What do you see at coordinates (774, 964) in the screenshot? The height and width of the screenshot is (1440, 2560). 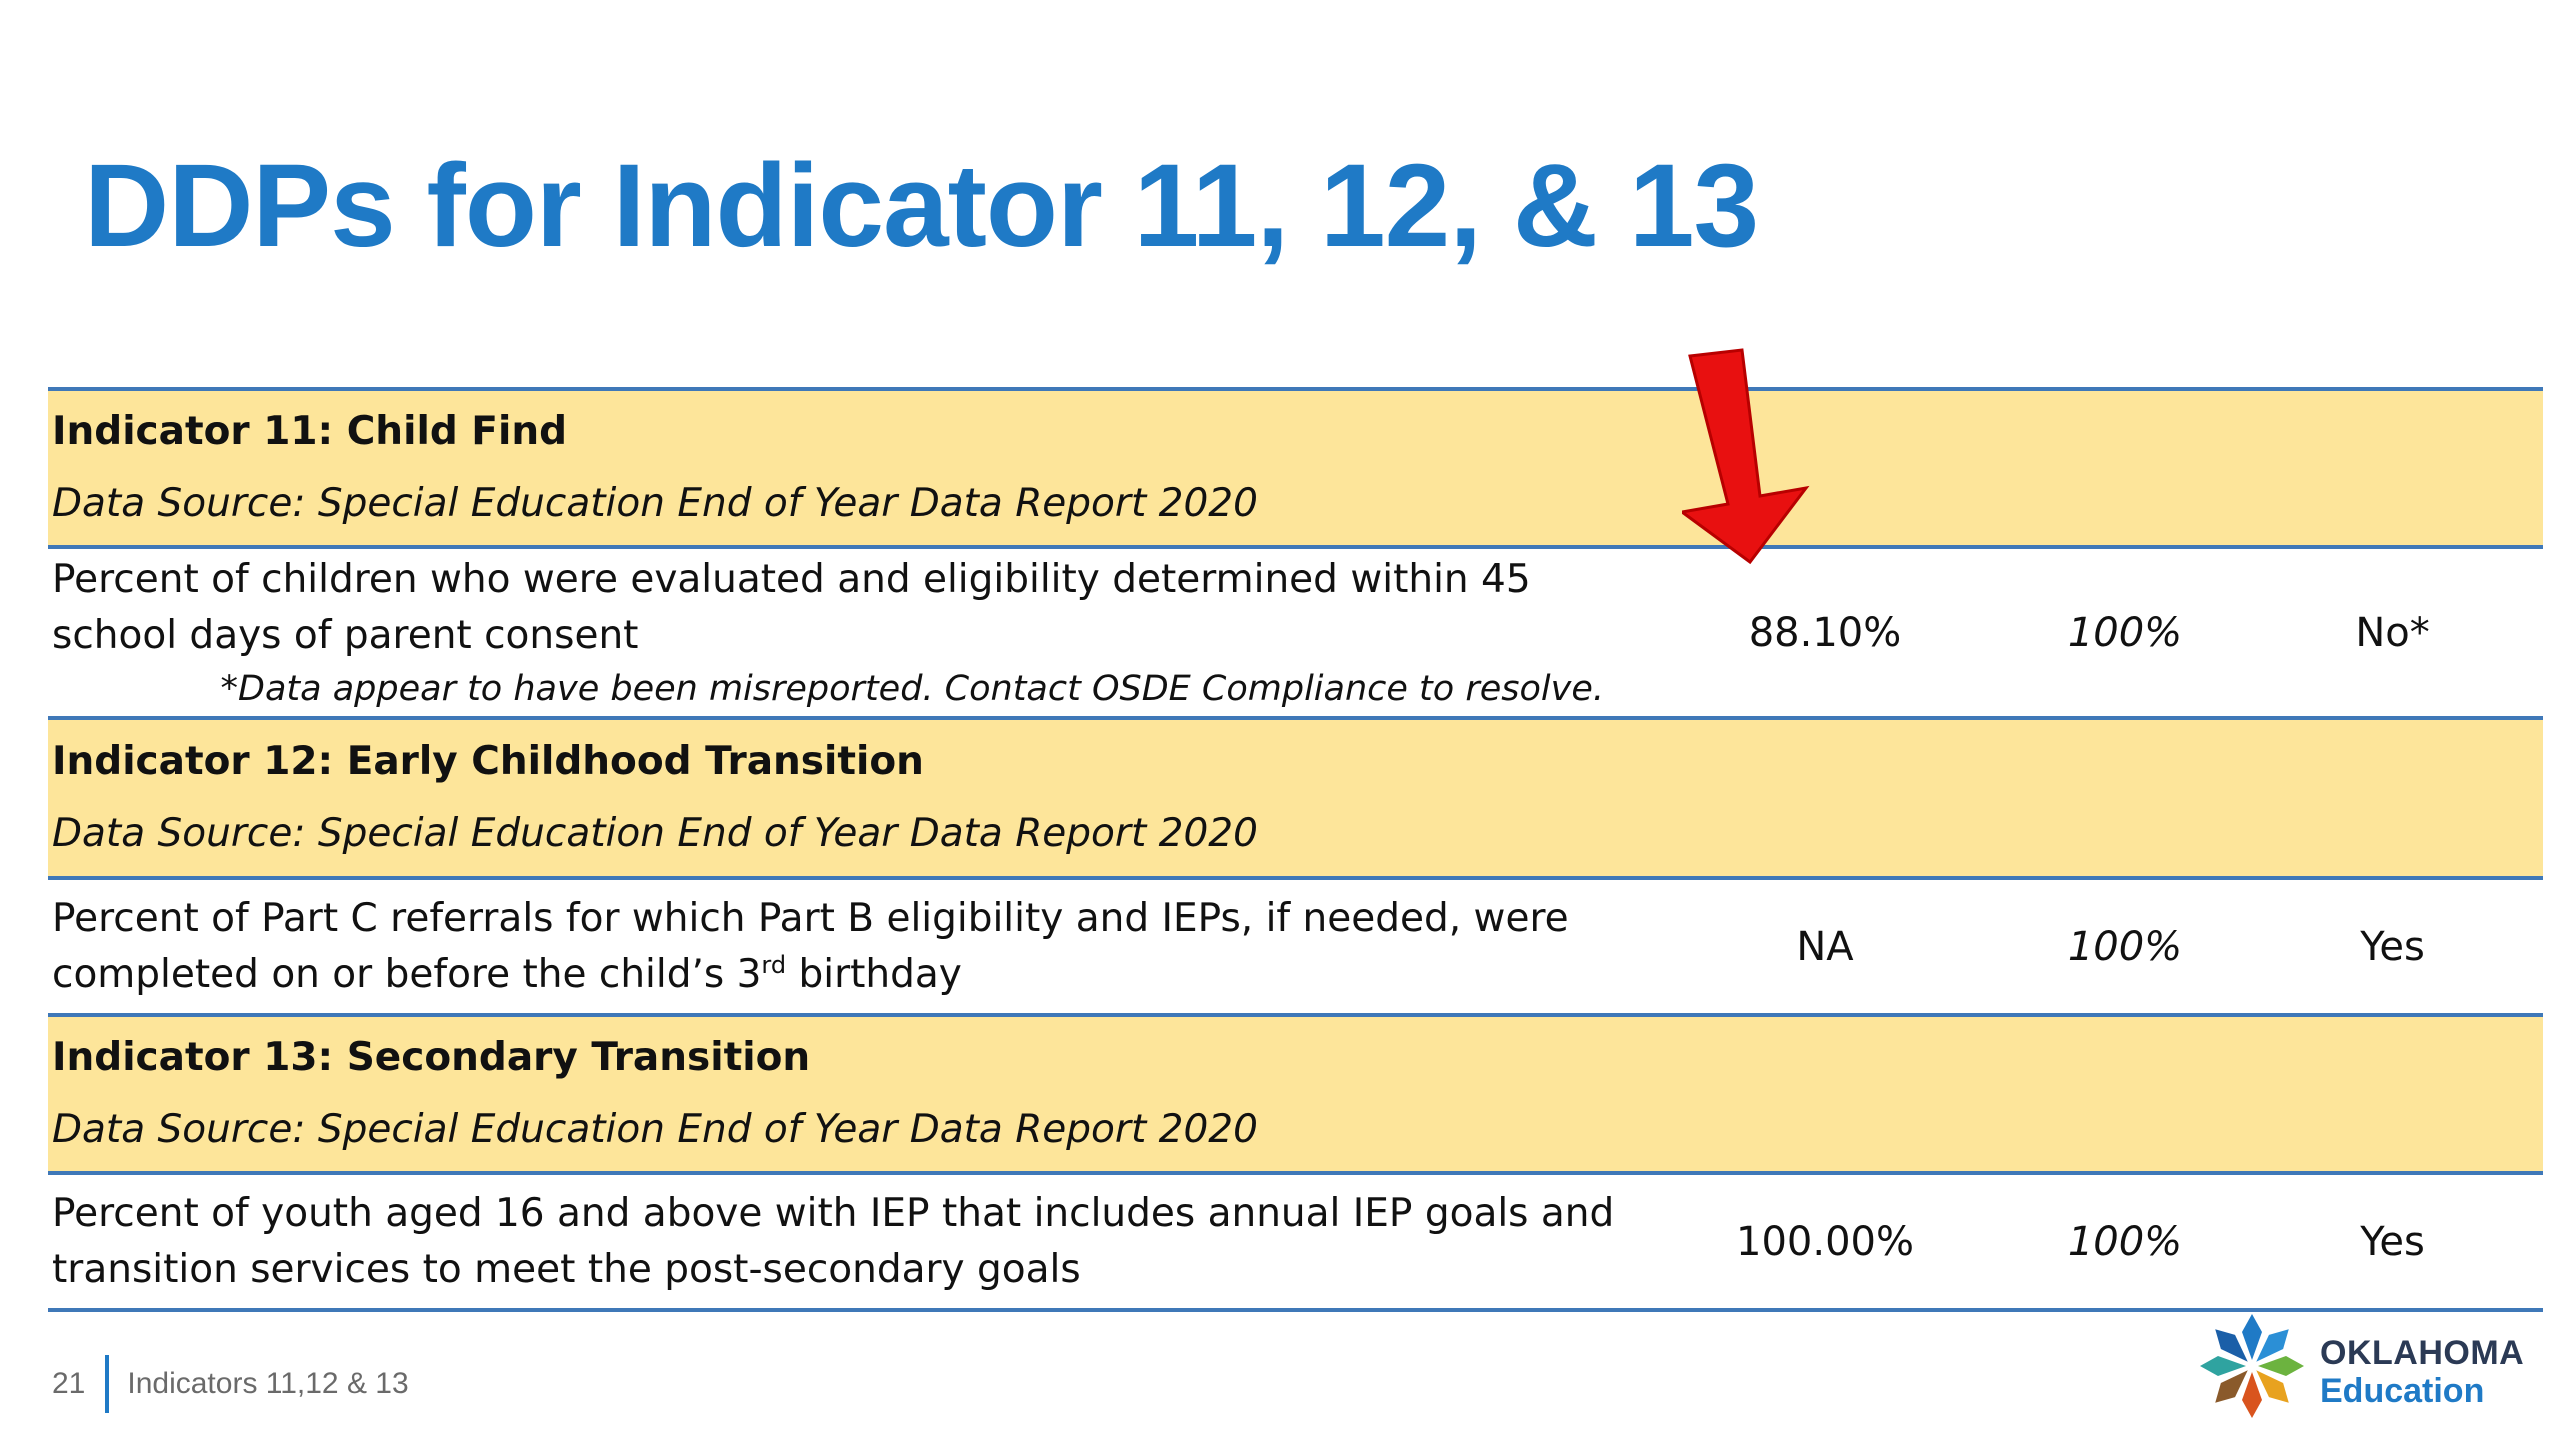 I see `indicator-12-description-superscript: rd` at bounding box center [774, 964].